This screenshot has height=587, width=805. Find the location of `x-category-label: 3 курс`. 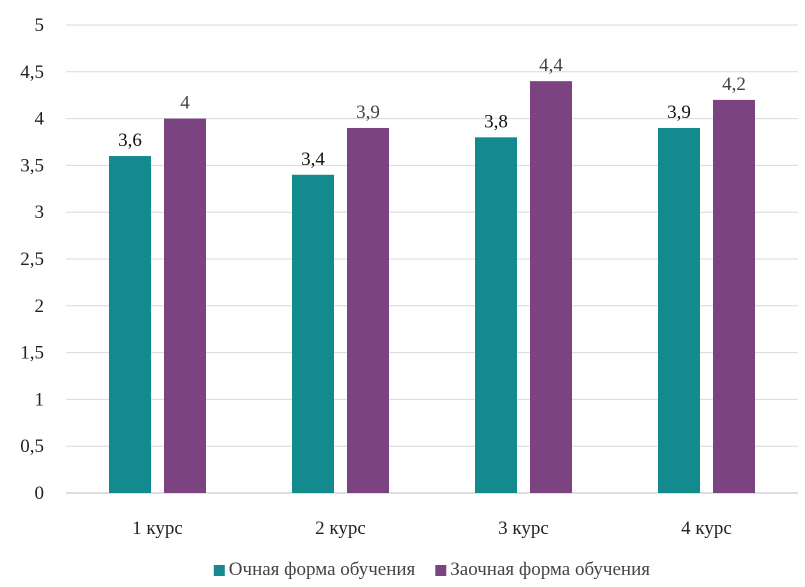

x-category-label: 3 курс is located at coordinates (523, 528).